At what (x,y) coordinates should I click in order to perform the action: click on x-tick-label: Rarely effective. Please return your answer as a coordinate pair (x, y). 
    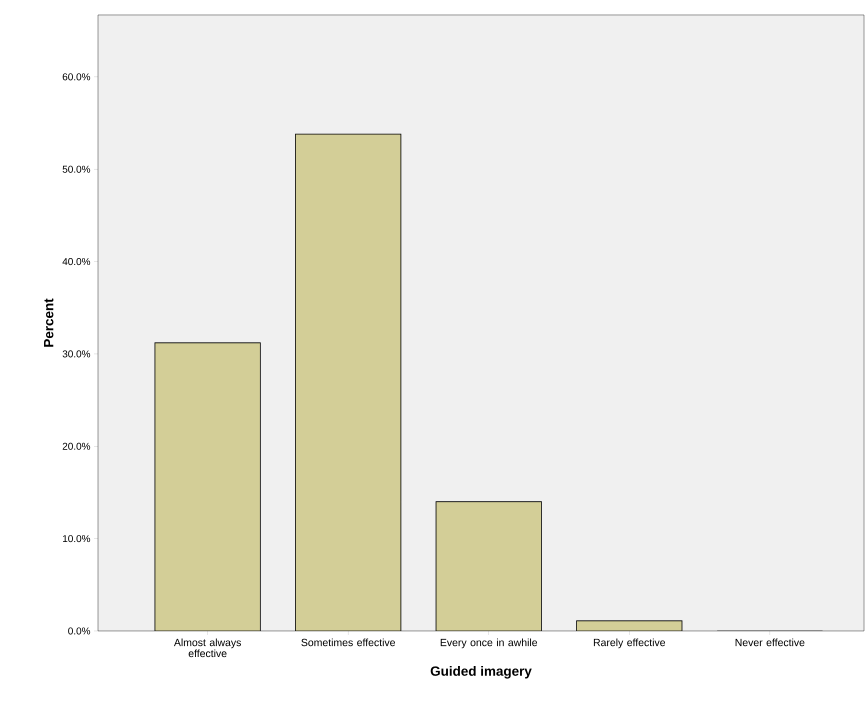
    Looking at the image, I should click on (630, 643).